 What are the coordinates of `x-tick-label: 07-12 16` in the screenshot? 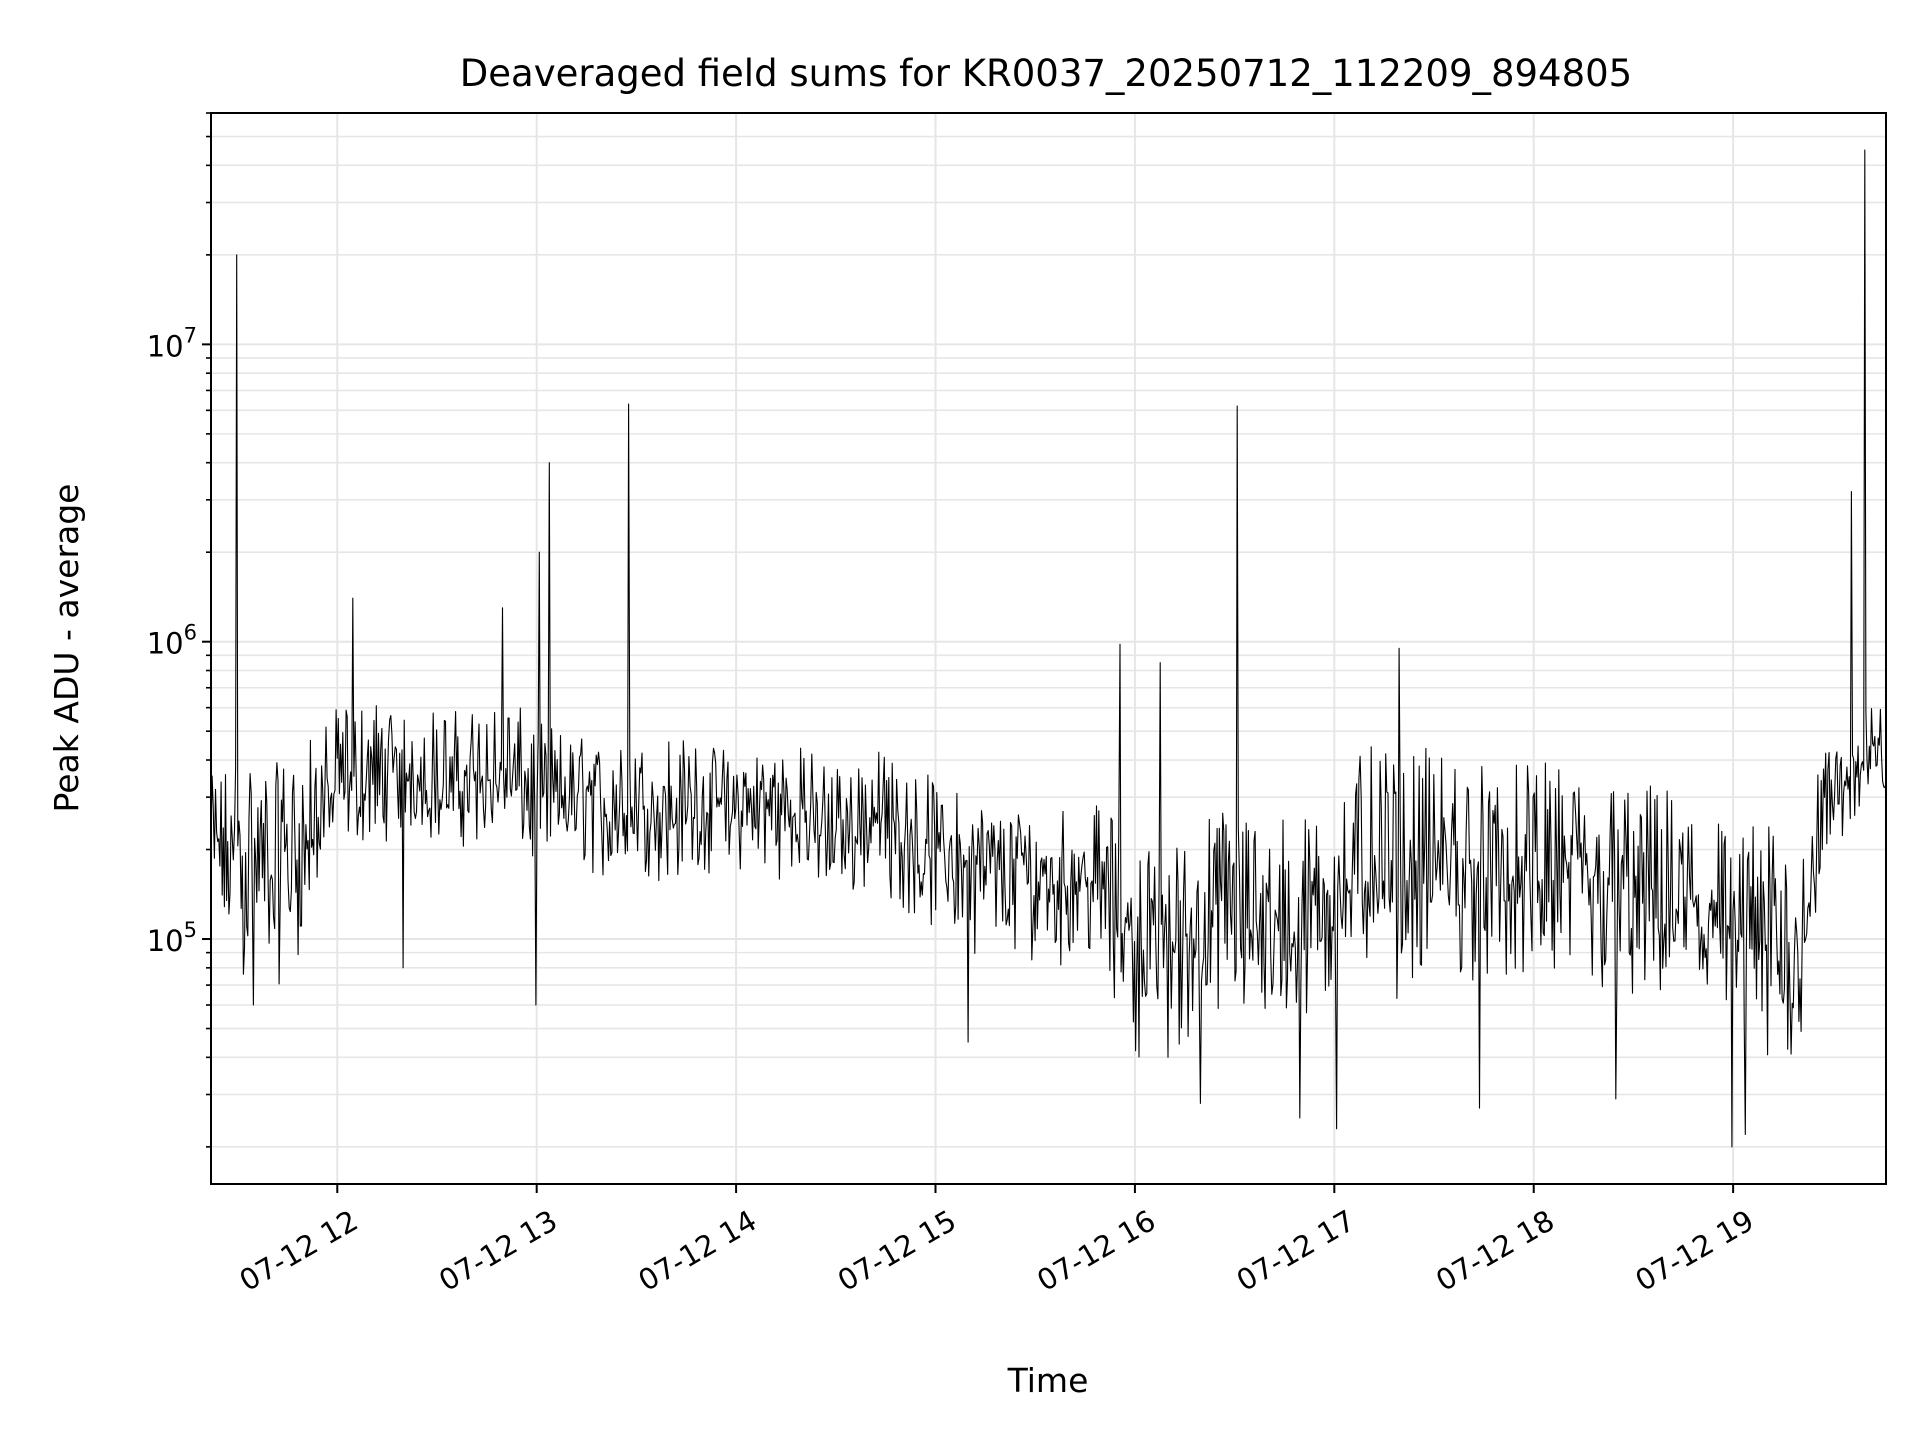 It's located at (1096, 1250).